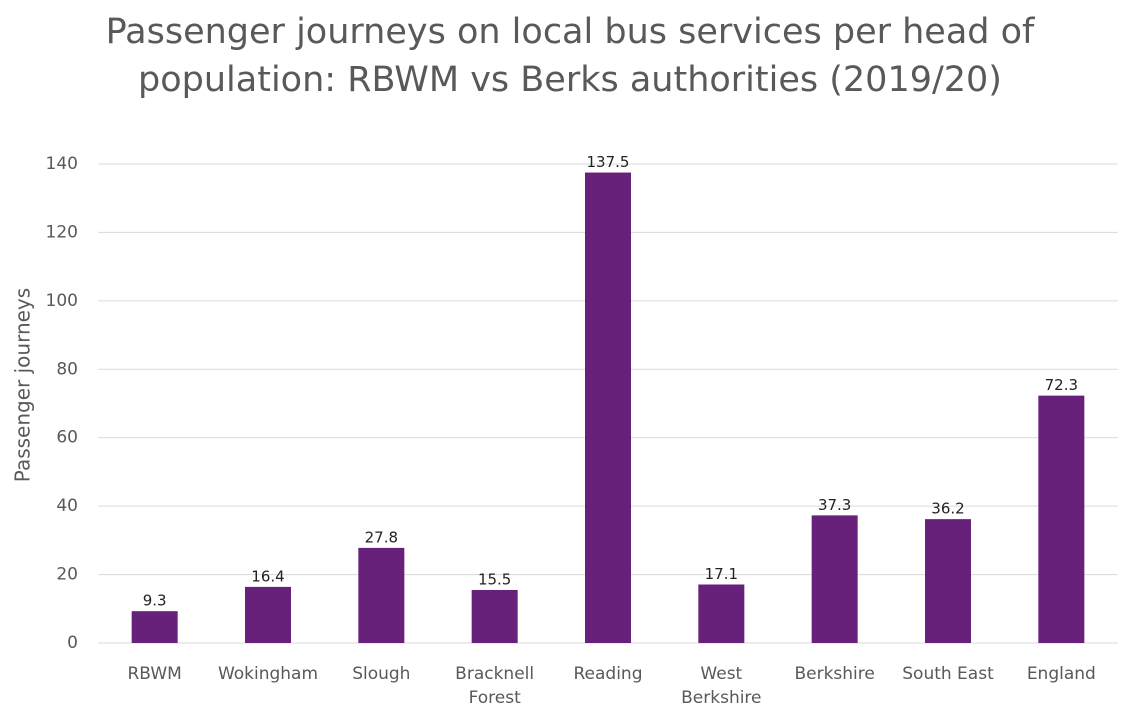 The image size is (1123, 715). I want to click on data-label: 9.3, so click(155, 601).